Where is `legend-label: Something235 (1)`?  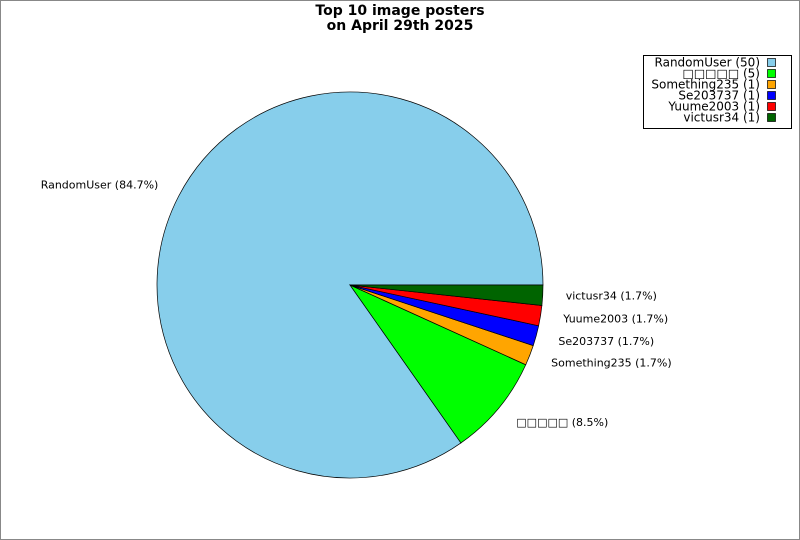
legend-label: Something235 (1) is located at coordinates (705, 85).